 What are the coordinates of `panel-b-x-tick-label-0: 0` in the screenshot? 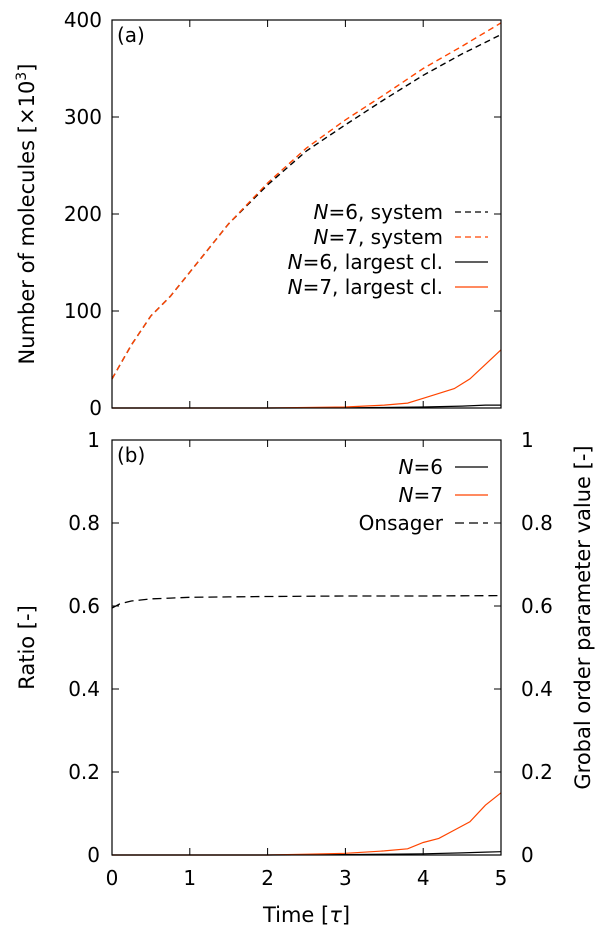 It's located at (112, 878).